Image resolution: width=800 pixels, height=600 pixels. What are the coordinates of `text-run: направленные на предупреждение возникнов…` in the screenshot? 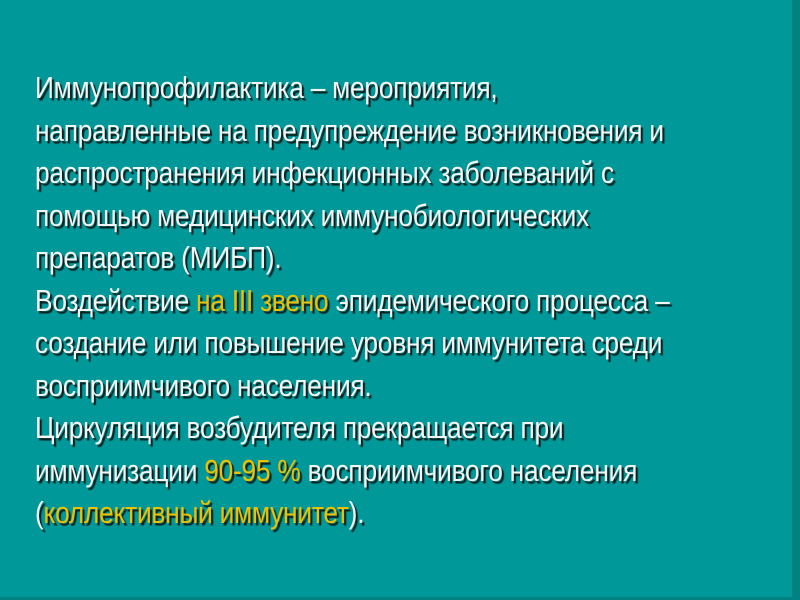 It's located at (349, 130).